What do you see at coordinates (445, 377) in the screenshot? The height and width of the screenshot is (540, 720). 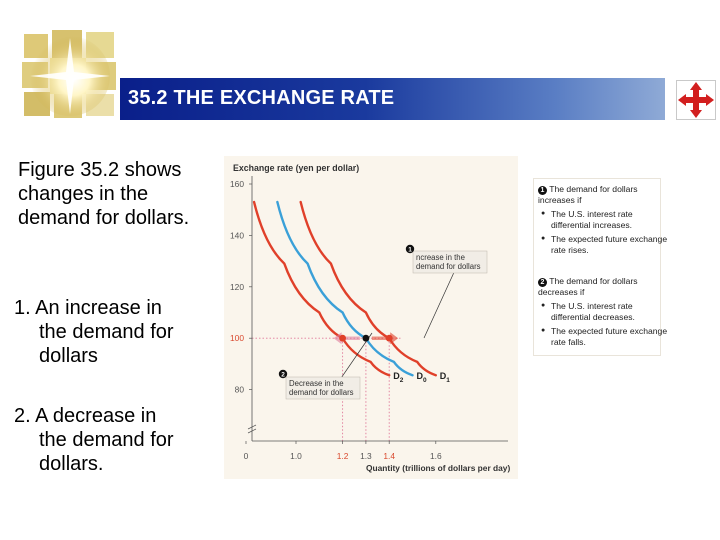 I see `curve-label-d1: D1` at bounding box center [445, 377].